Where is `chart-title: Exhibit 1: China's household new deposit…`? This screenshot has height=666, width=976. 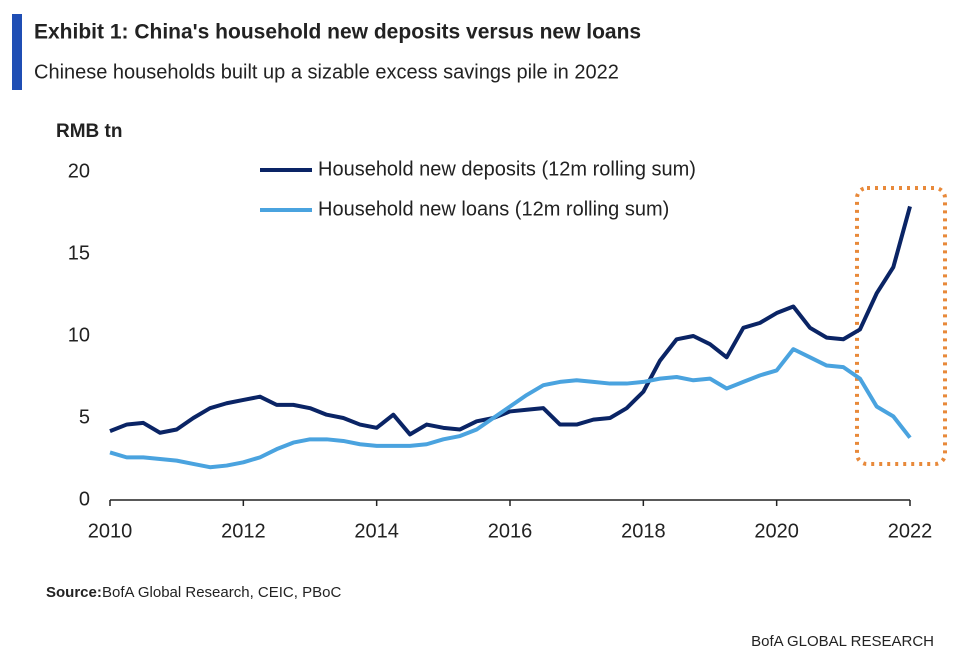
chart-title: Exhibit 1: China's household new deposit… is located at coordinates (337, 32).